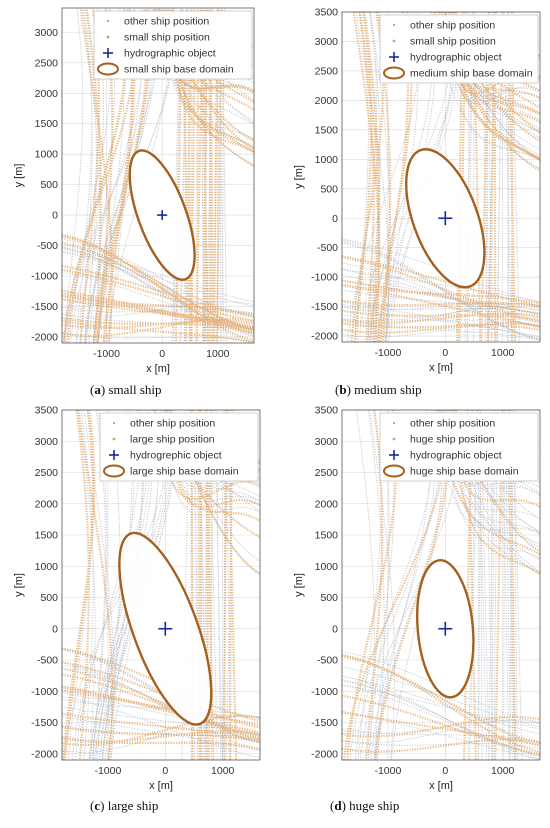 This screenshot has width=550, height=828. What do you see at coordinates (338, 805) in the screenshot?
I see `caption-letter: d` at bounding box center [338, 805].